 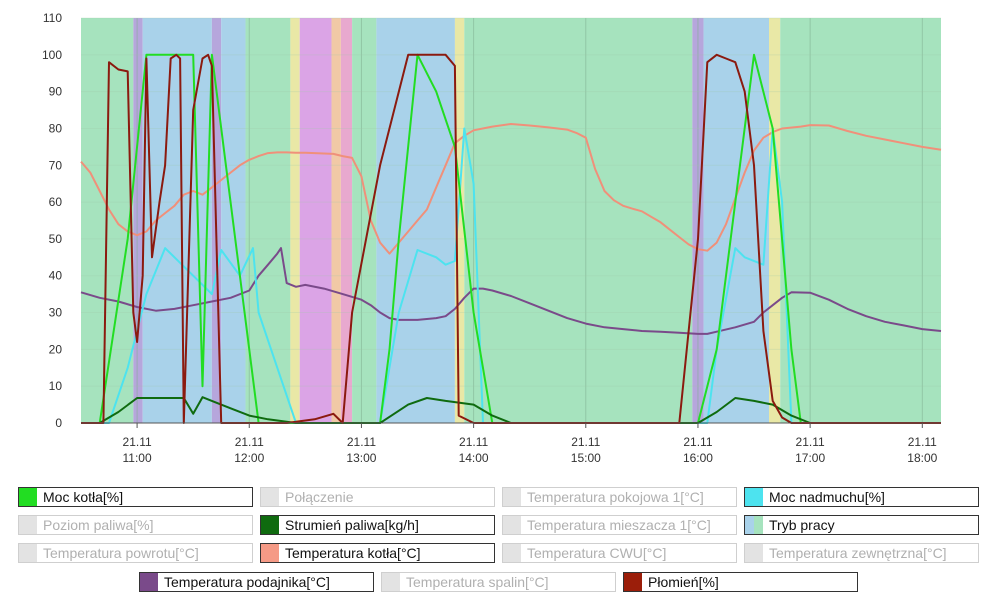 I want to click on legend-item: Temperatura podajnika[°C], so click(x=256, y=582).